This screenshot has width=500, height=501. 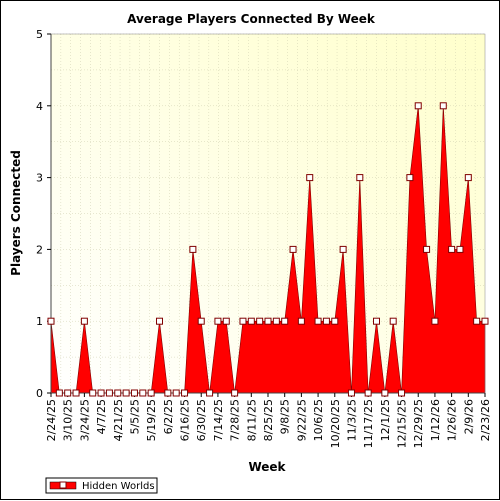 What do you see at coordinates (435, 420) in the screenshot?
I see `x-tick-label: 1/12/26` at bounding box center [435, 420].